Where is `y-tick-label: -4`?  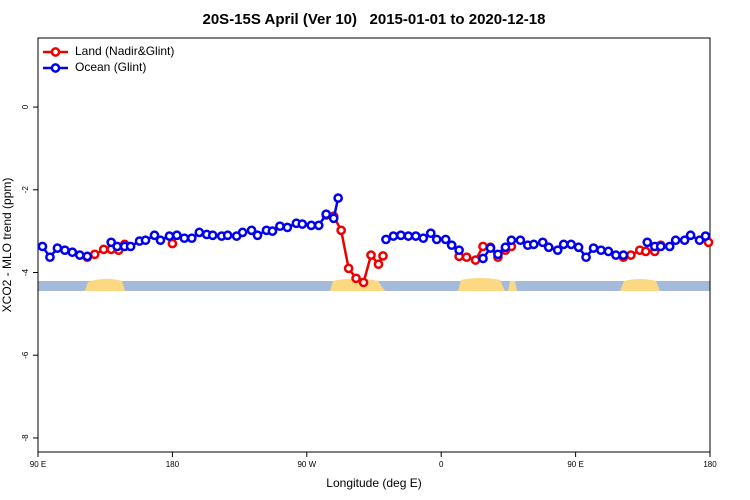 y-tick-label: -4 is located at coordinates (25, 272).